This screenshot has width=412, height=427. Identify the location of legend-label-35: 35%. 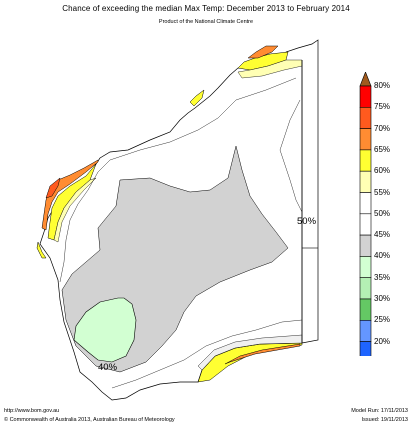
(382, 277).